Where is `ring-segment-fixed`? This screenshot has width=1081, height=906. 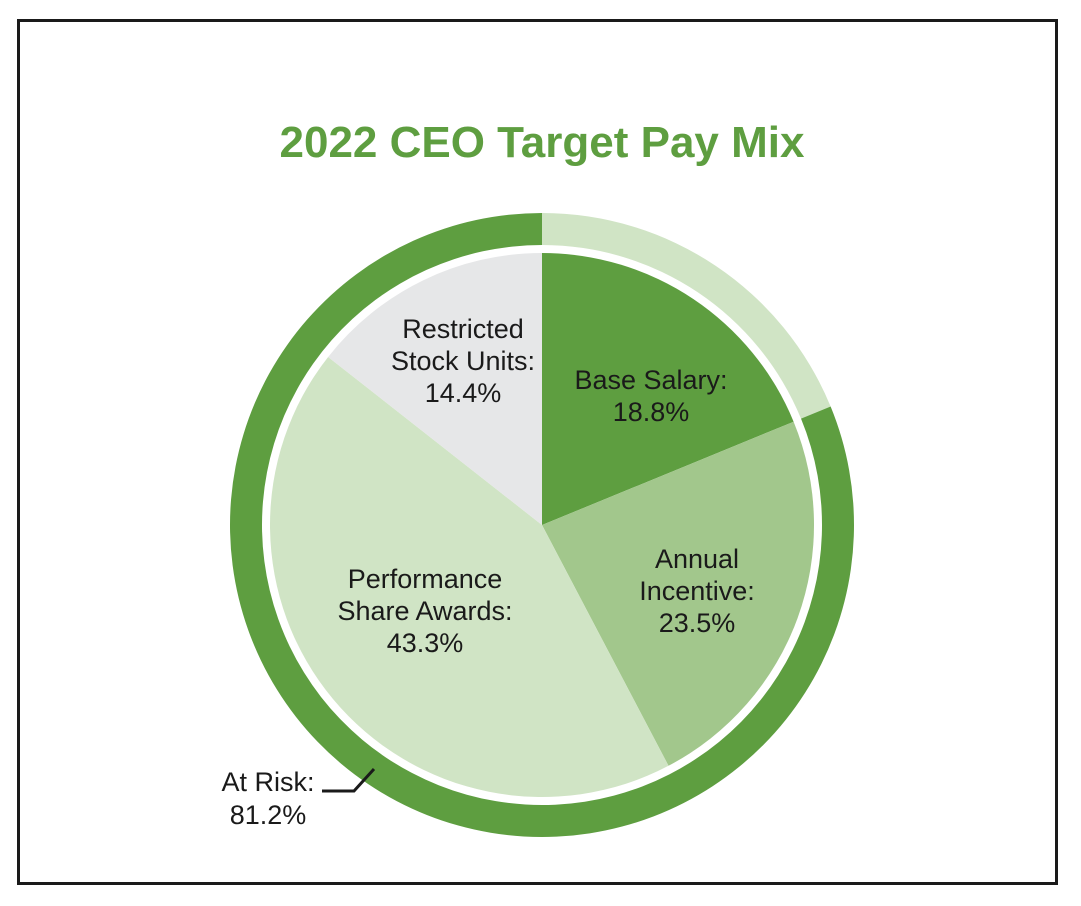 ring-segment-fixed is located at coordinates (686, 316).